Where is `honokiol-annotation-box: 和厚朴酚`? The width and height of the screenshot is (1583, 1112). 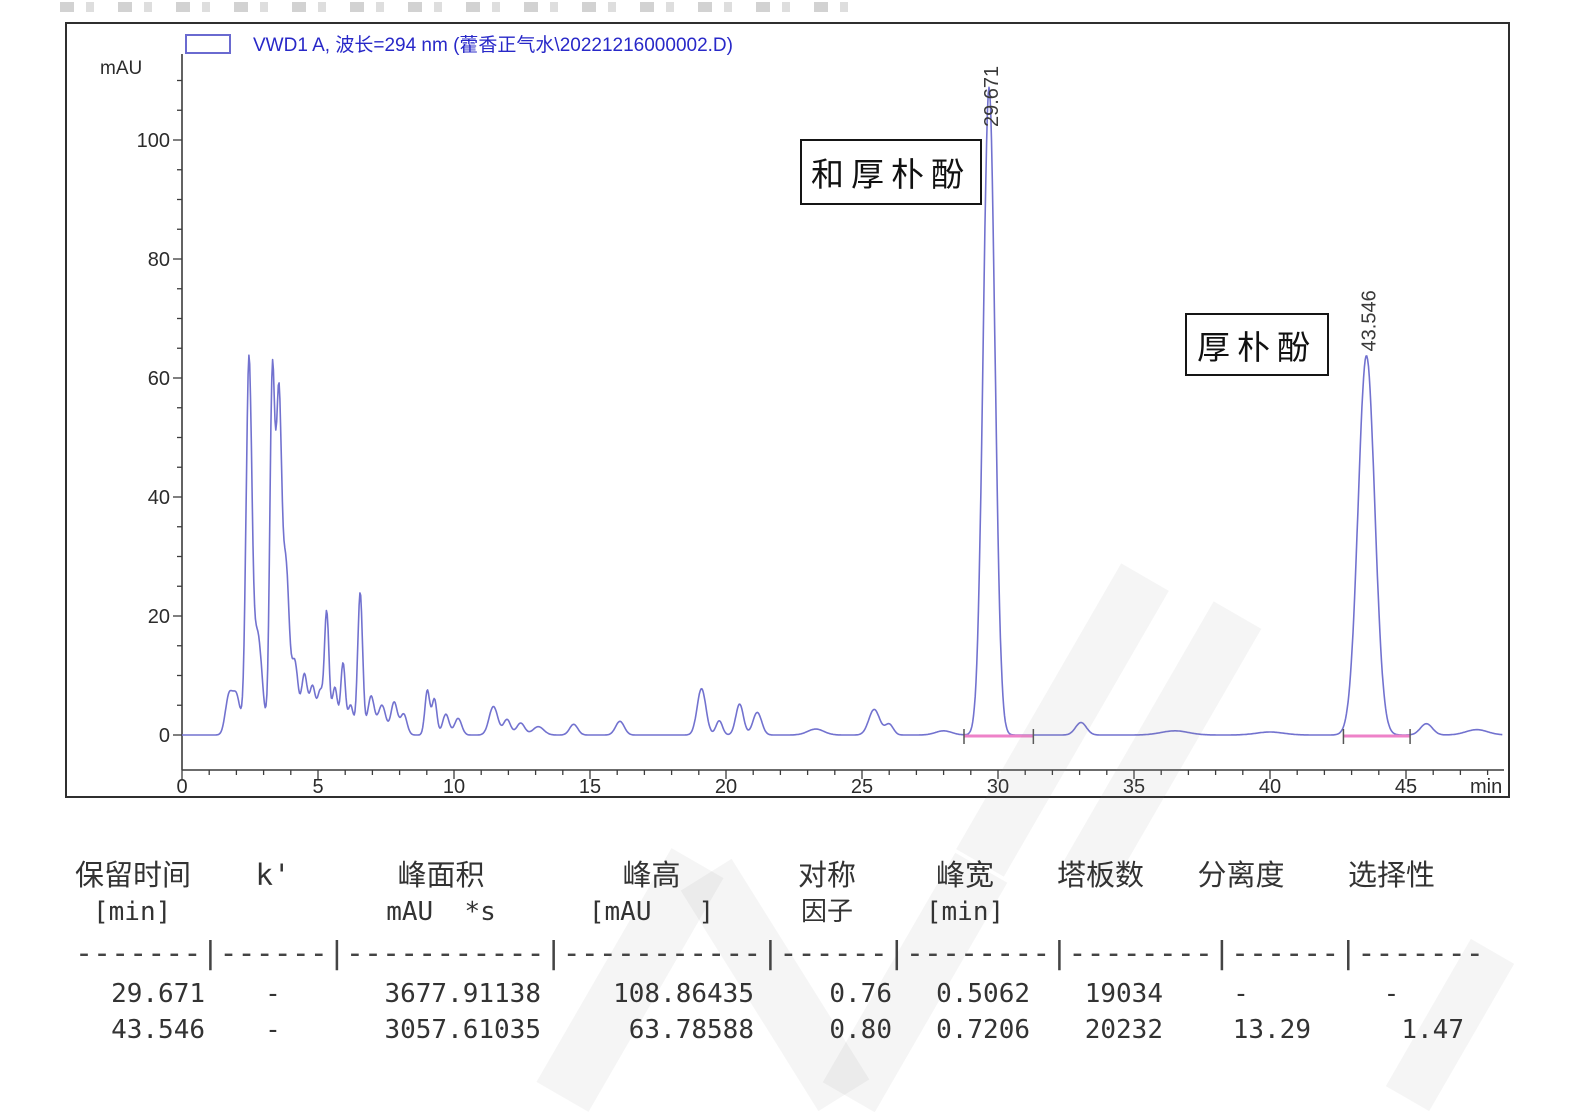 honokiol-annotation-box: 和厚朴酚 is located at coordinates (891, 172).